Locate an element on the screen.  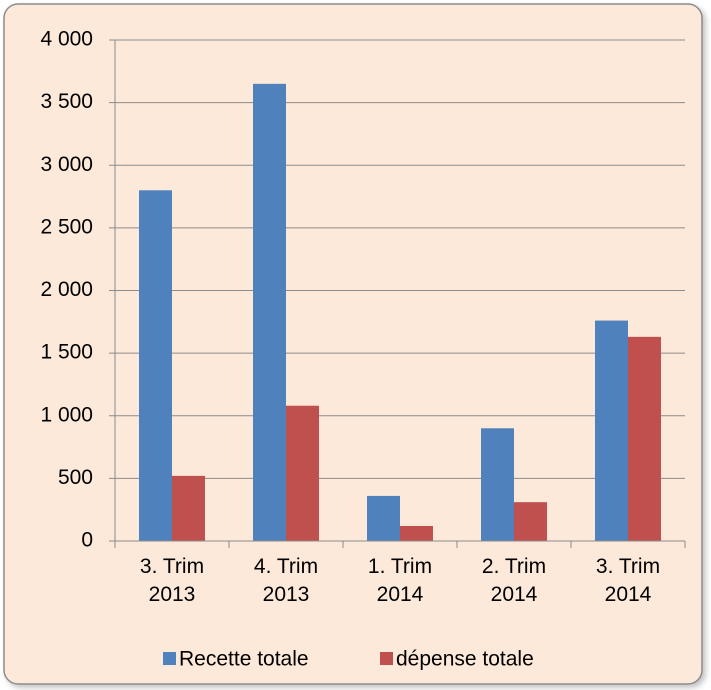
y-tick-label: 3 500 is located at coordinates (66, 101).